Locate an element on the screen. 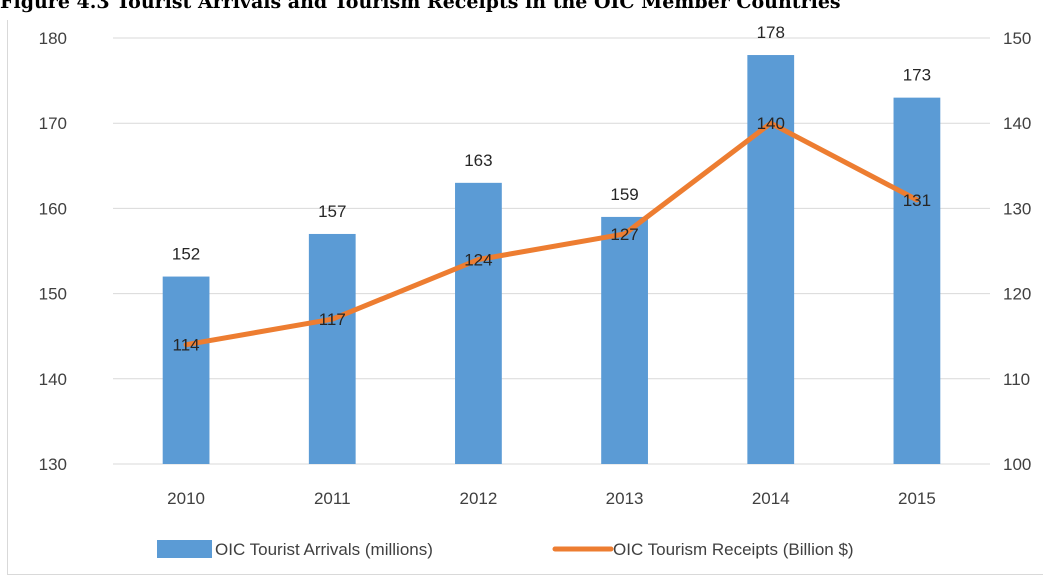 This screenshot has width=1048, height=579. x-tick-label: 2015 is located at coordinates (917, 498).